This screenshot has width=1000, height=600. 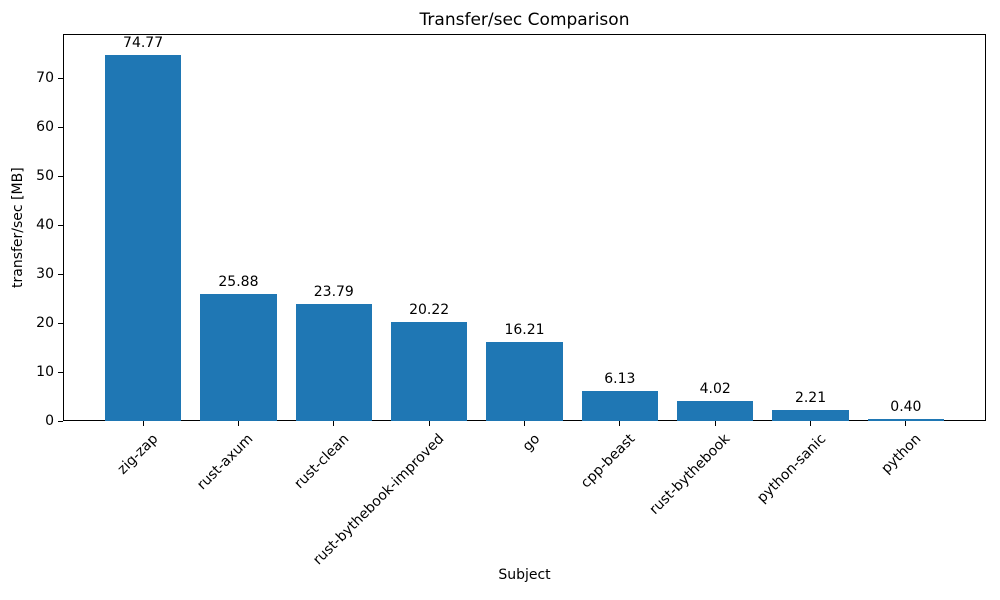 What do you see at coordinates (620, 378) in the screenshot?
I see `bar-value-label: 6.13` at bounding box center [620, 378].